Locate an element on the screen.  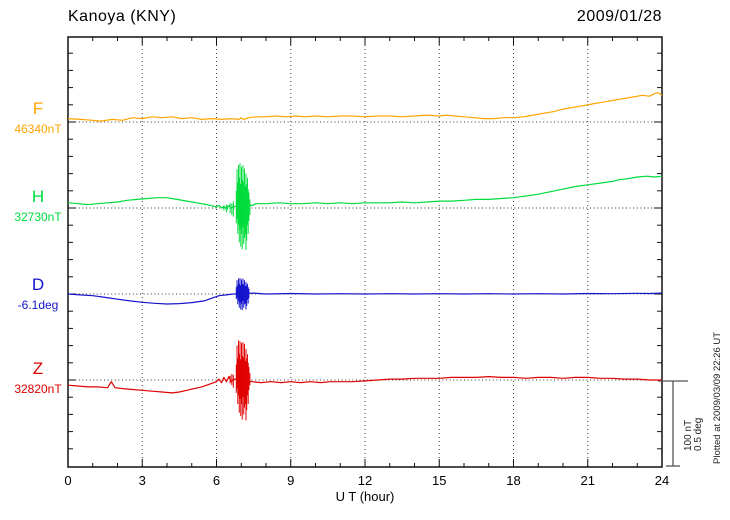
trace-F is located at coordinates (365, 107).